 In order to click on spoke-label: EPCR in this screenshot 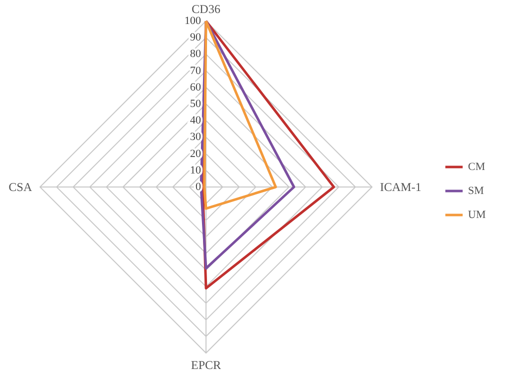, I will do `click(206, 365)`.